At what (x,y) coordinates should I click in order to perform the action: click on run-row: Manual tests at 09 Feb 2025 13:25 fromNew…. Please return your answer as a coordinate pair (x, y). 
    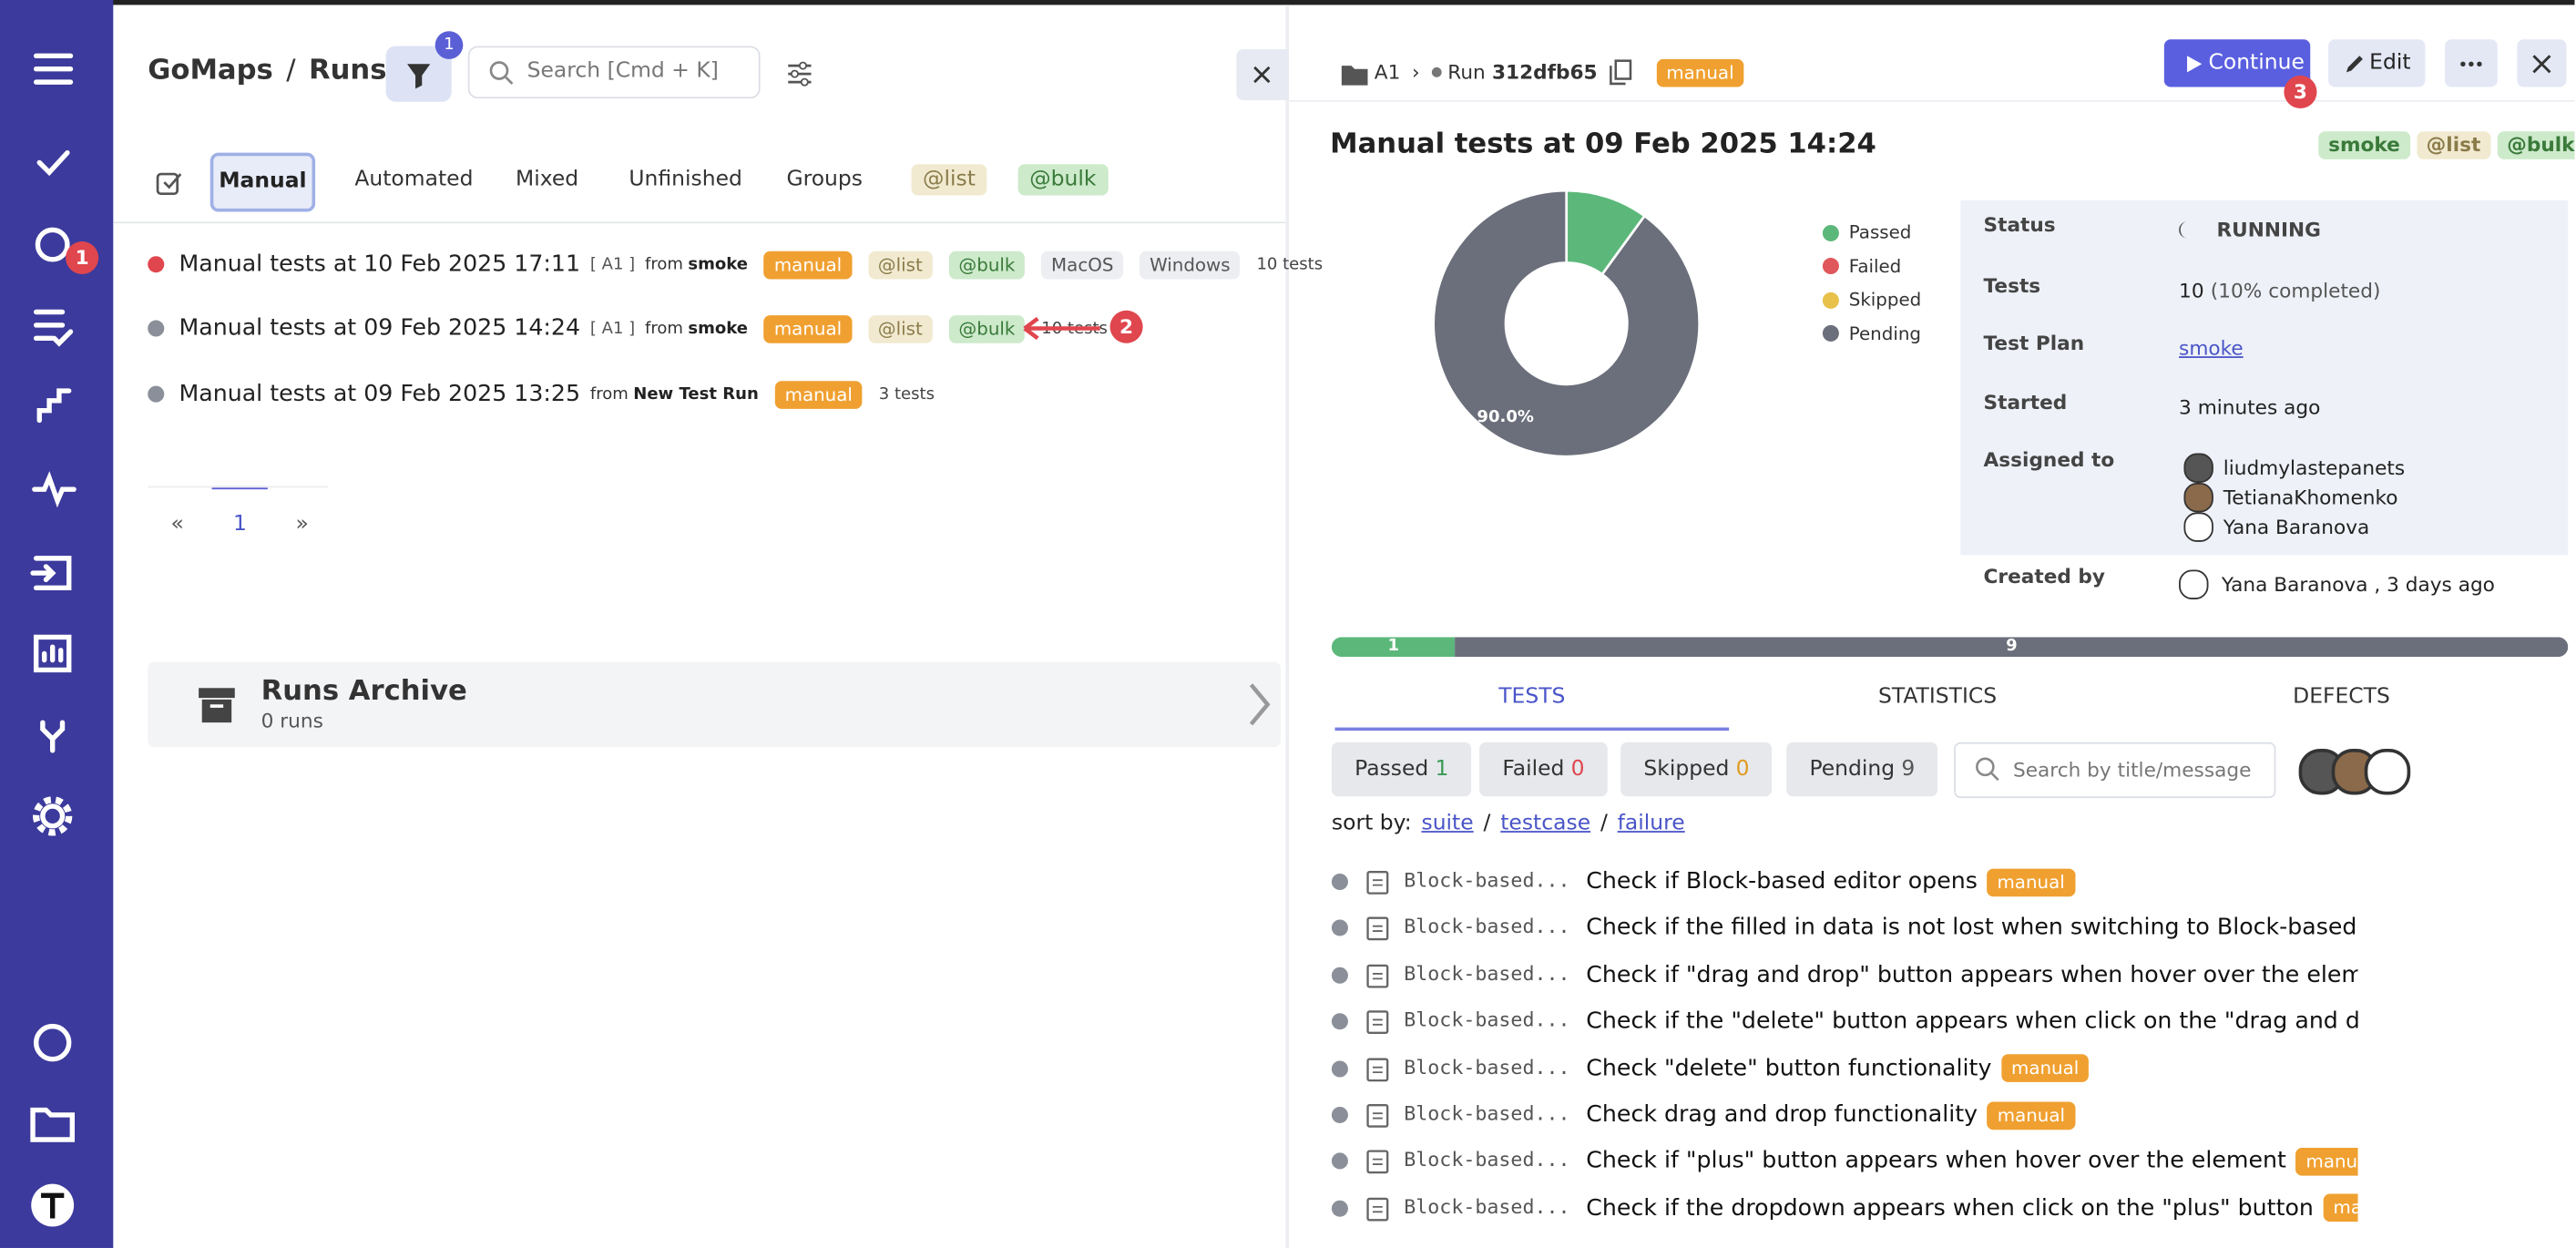
    Looking at the image, I should click on (541, 394).